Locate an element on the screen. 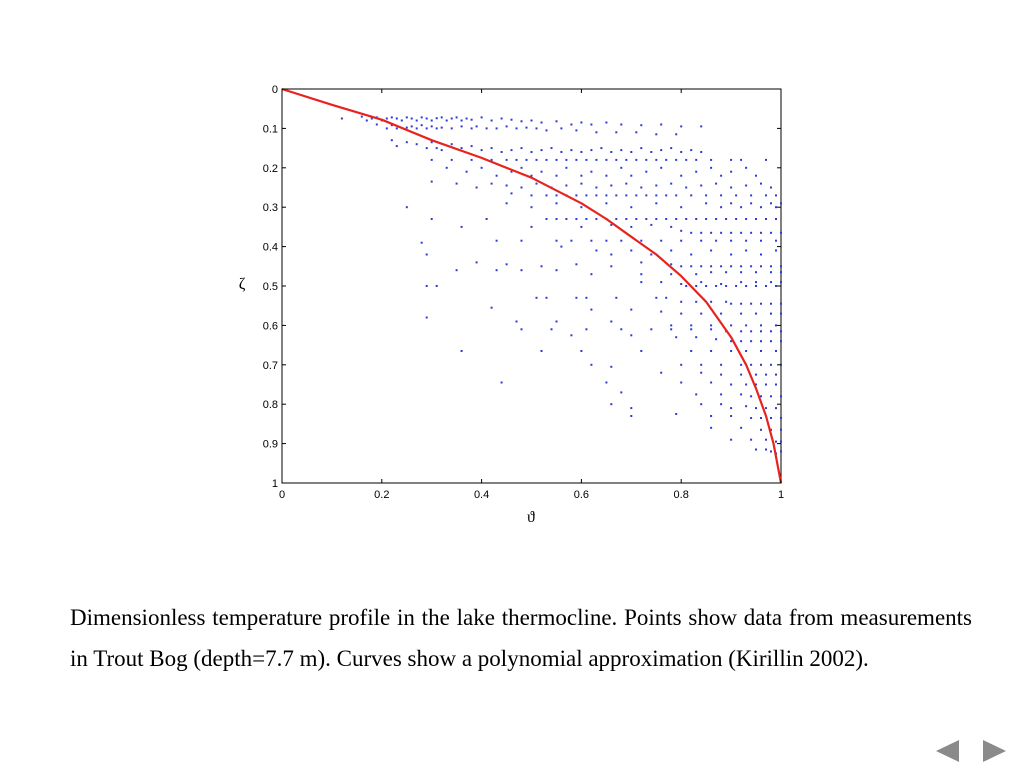 The image size is (1024, 768). triangle-left-icon is located at coordinates (947, 751).